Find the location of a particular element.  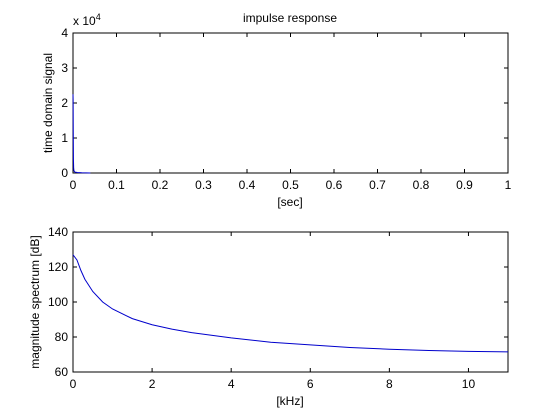

y-tick-label: 120 is located at coordinates (58, 267).